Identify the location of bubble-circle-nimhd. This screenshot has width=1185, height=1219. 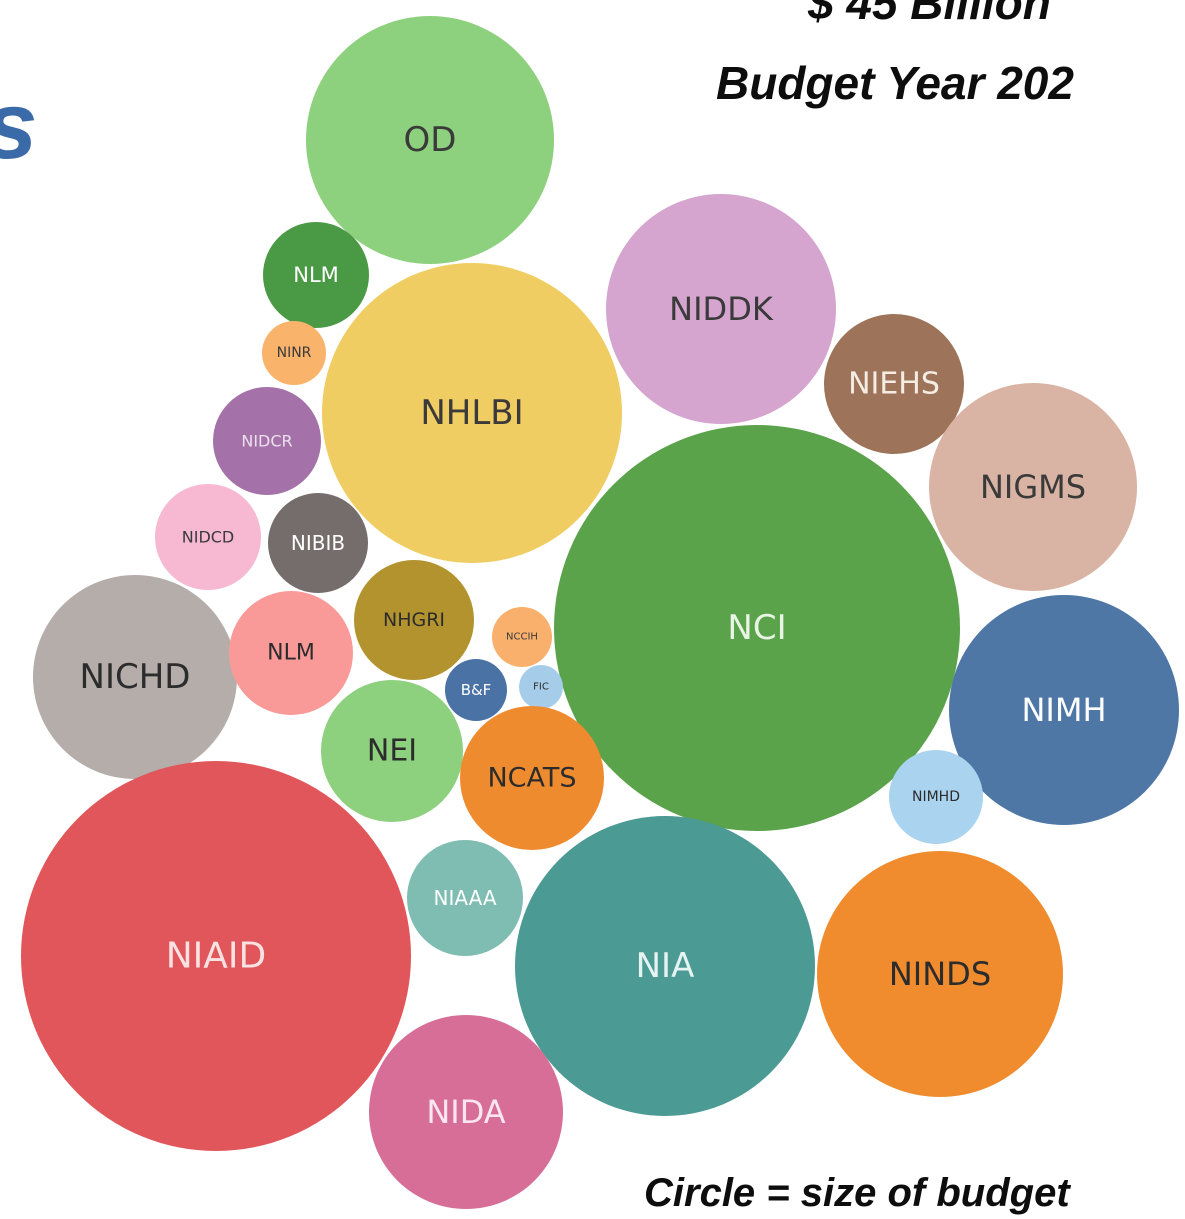
(936, 797).